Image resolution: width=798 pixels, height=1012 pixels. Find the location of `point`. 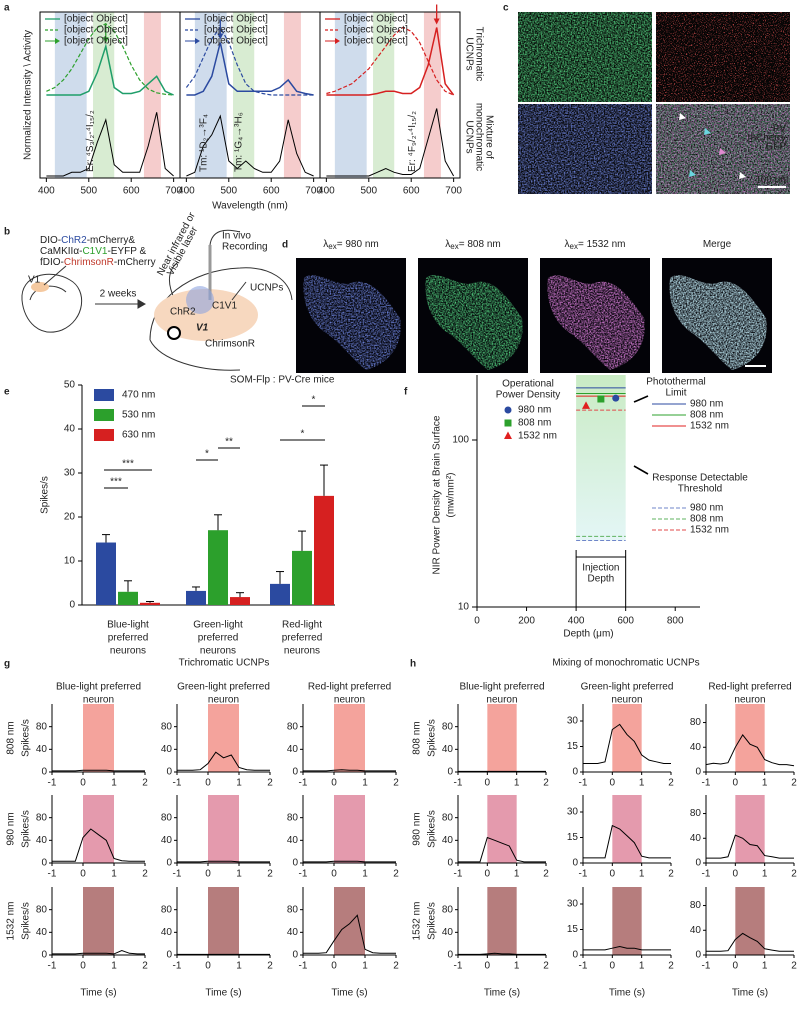

point is located at coordinates (586, 405).